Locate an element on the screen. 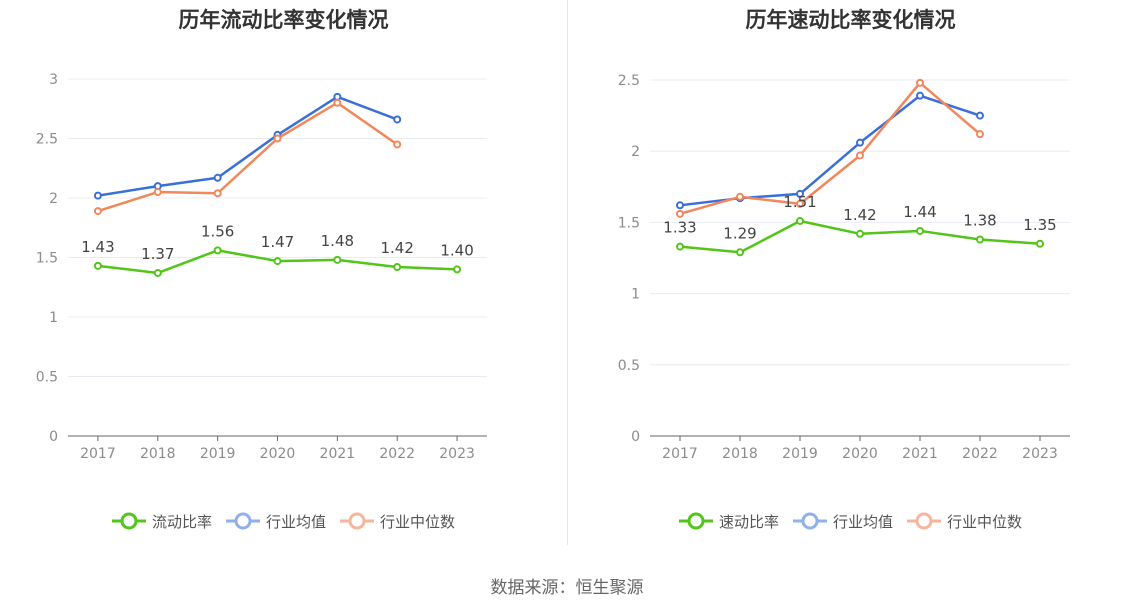 Image resolution: width=1134 pixels, height=612 pixels. data-label: 1.47 is located at coordinates (277, 242).